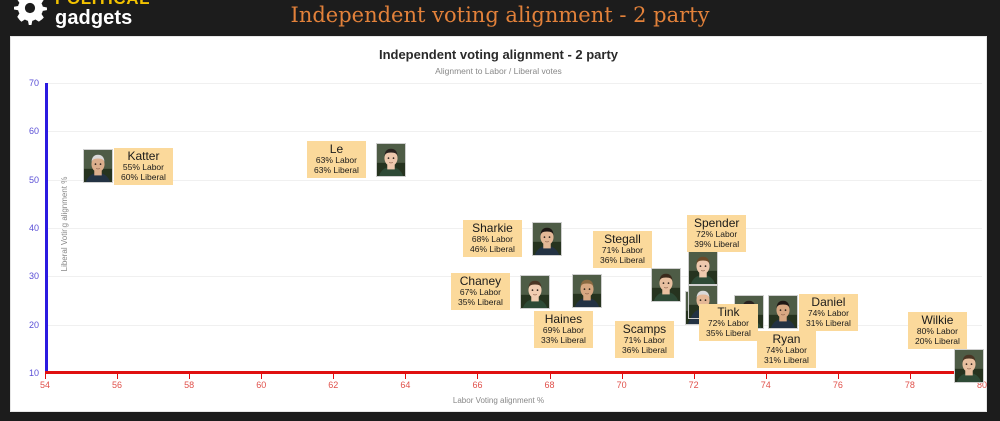 This screenshot has height=421, width=1000. Describe the element at coordinates (622, 239) in the screenshot. I see `data-label-name: Stegall` at that location.